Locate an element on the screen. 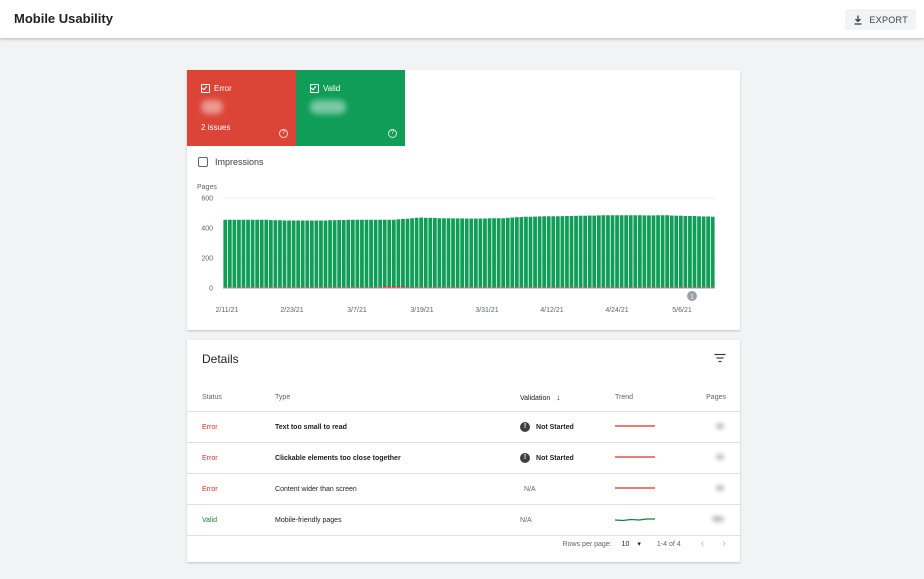  row-type: Text too small to read is located at coordinates (397, 427).